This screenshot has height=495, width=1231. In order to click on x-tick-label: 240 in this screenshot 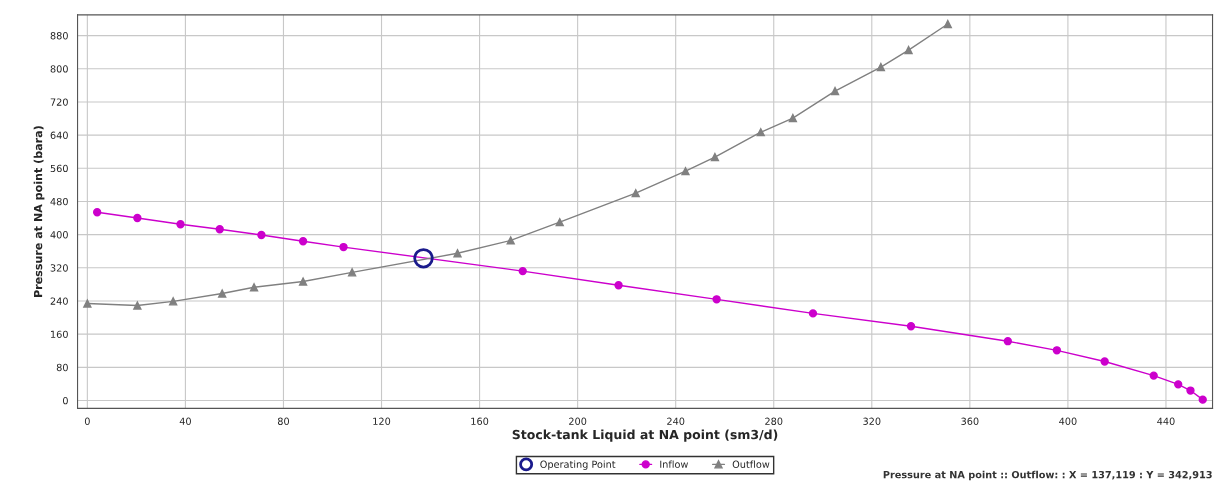, I will do `click(676, 421)`.